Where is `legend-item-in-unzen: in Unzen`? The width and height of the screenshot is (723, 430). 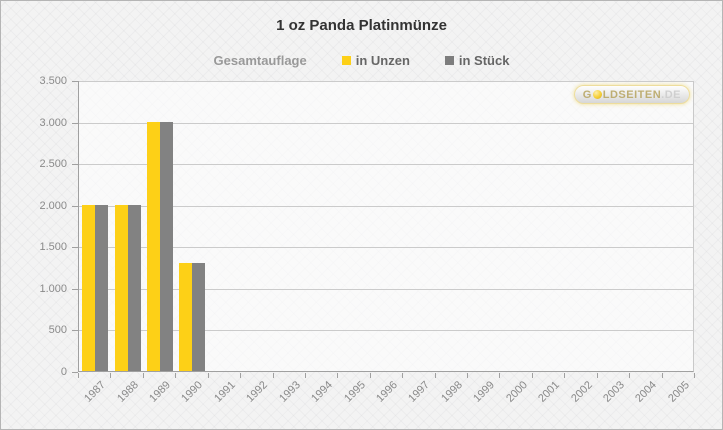 legend-item-in-unzen: in Unzen is located at coordinates (375, 60).